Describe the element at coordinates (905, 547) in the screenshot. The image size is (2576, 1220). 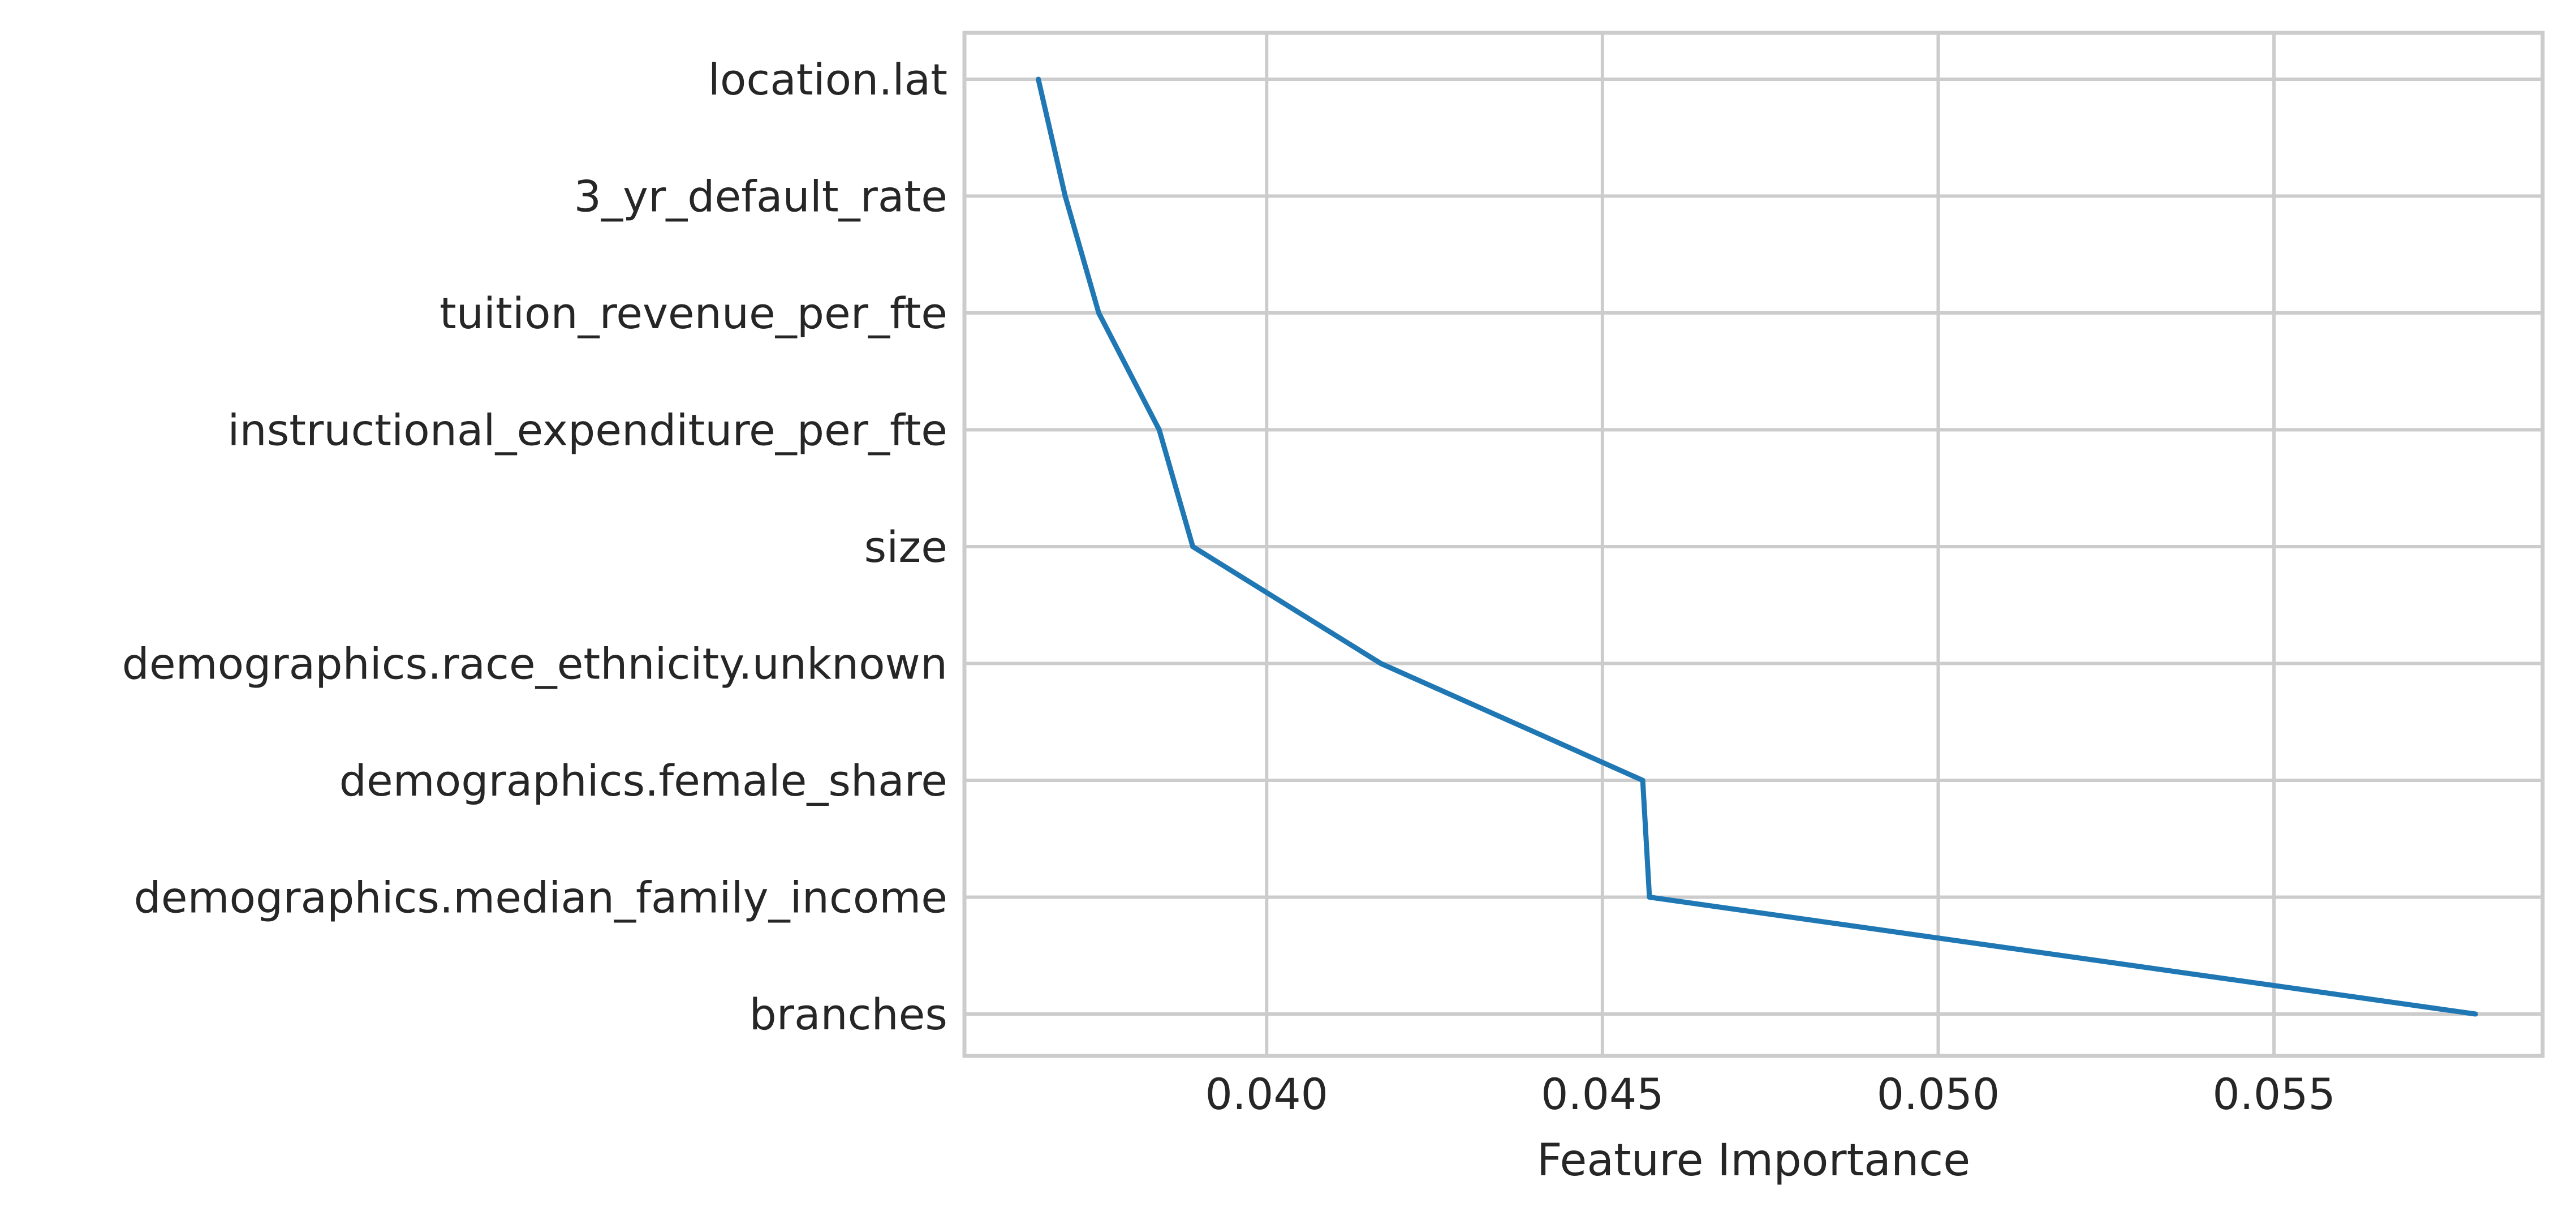
I see `y-tick-label: size` at that location.